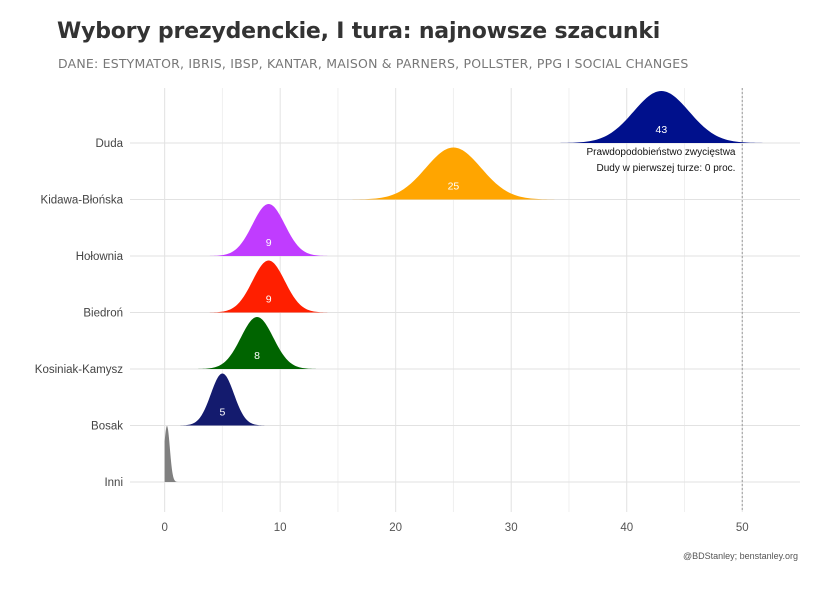  Describe the element at coordinates (661, 152) in the screenshot. I see `annotation-line-1: Prawdopodobieństwo zwycięstwa` at that location.